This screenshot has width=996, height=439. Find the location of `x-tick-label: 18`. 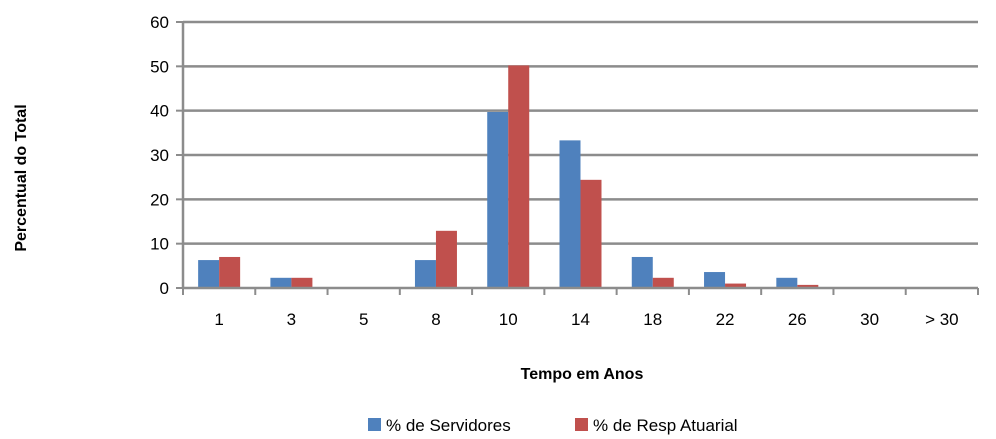

x-tick-label: 18 is located at coordinates (652, 319).